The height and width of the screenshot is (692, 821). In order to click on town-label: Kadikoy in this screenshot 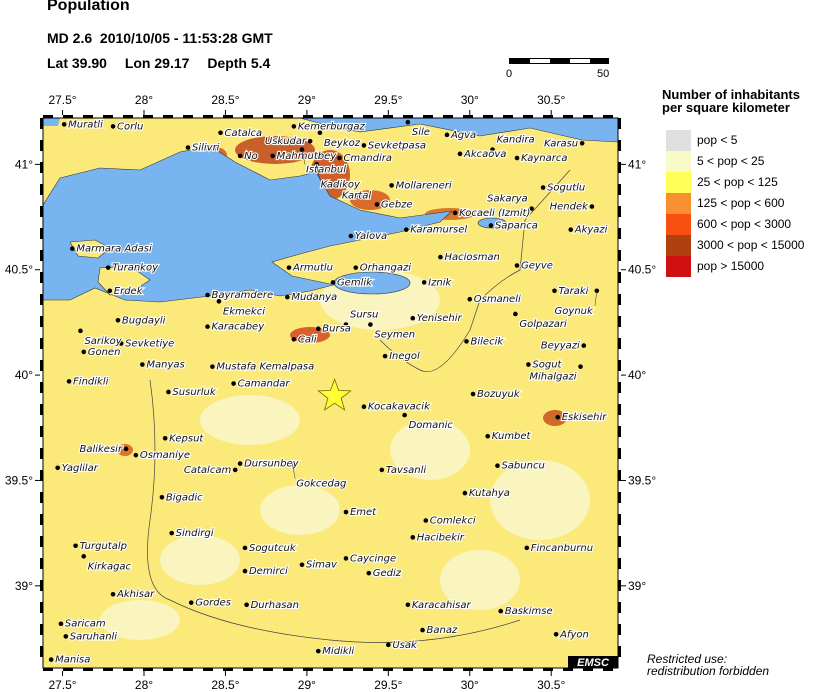, I will do `click(341, 184)`.